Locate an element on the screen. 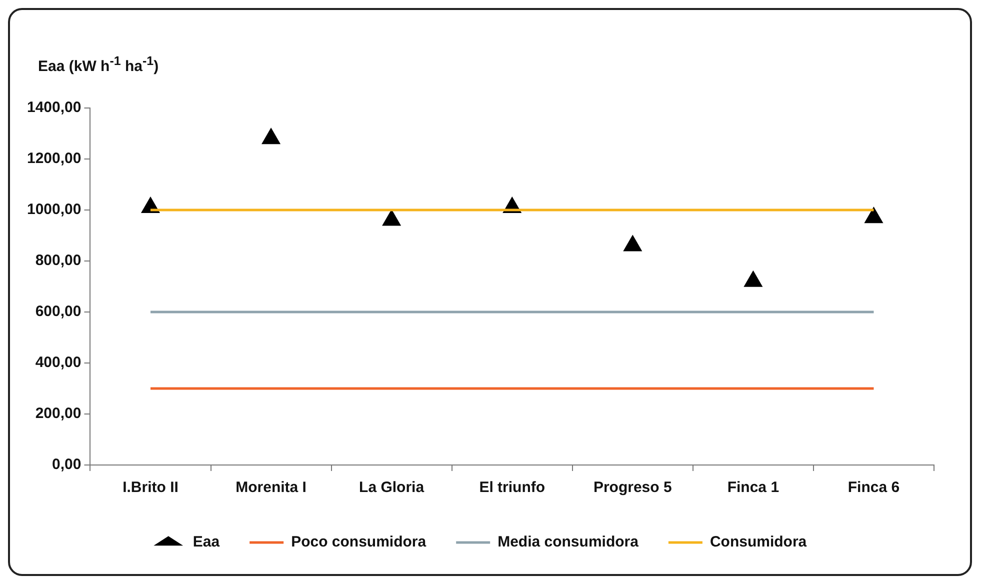 The image size is (984, 588). legend-label: Consumidora is located at coordinates (759, 542).